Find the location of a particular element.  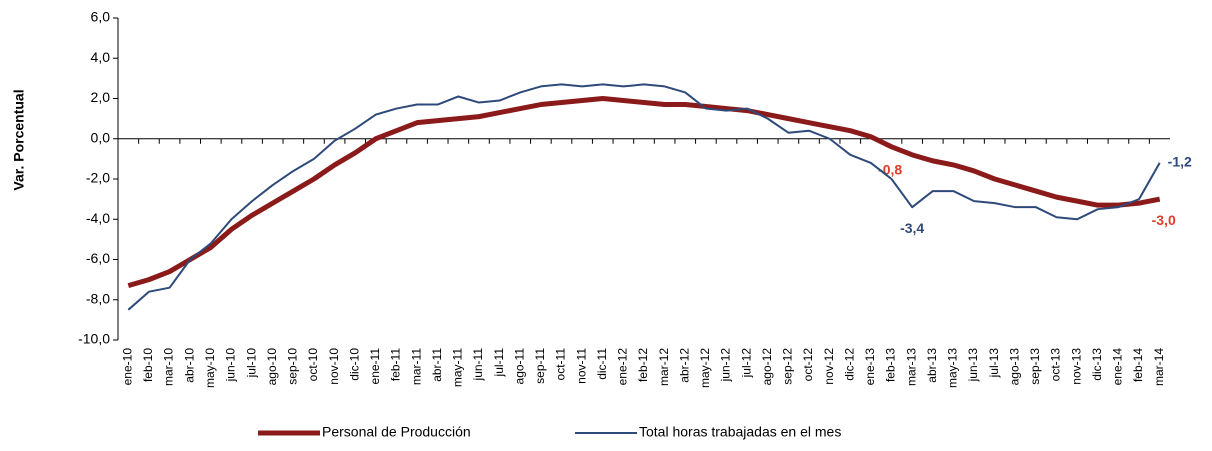

y-tick-label: -8,0 is located at coordinates (98, 298).